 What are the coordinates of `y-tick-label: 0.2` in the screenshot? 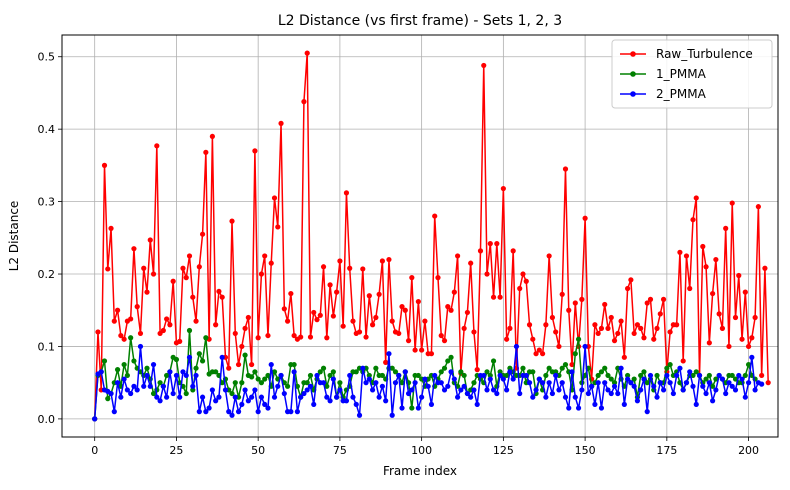 It's located at (47, 274).